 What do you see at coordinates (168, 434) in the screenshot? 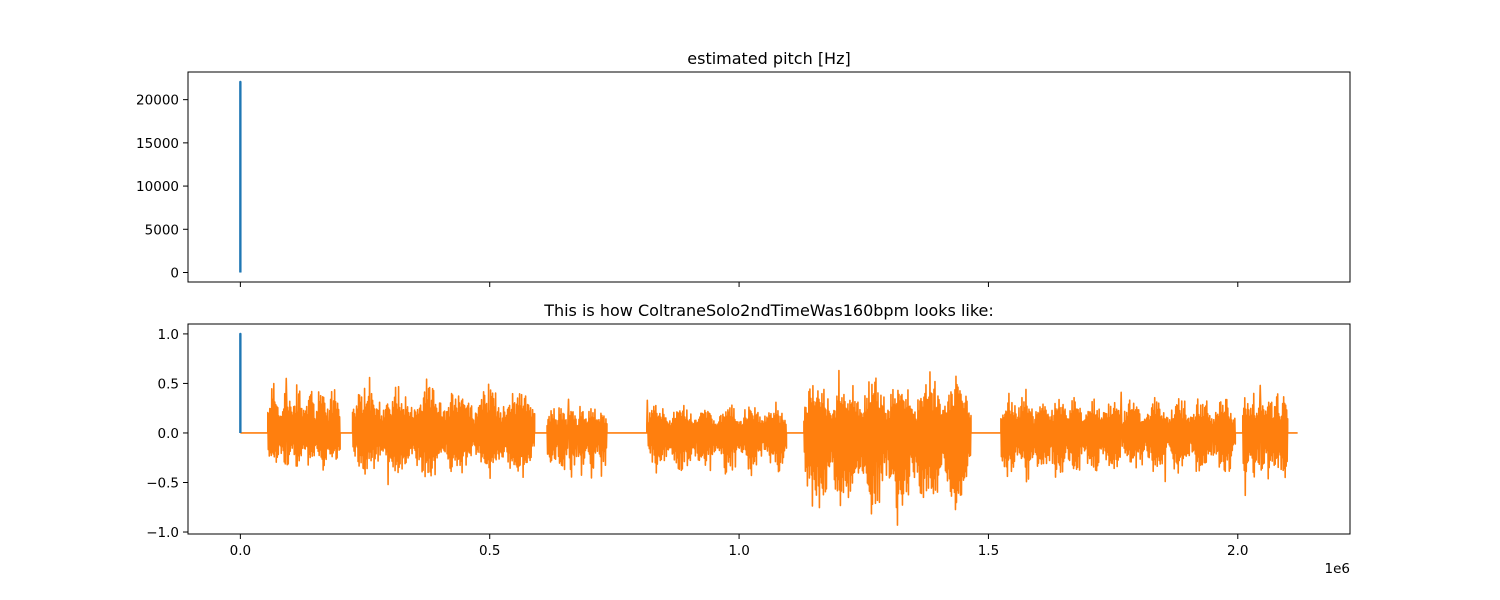
I see `y-tick-label: 0.0` at bounding box center [168, 434].